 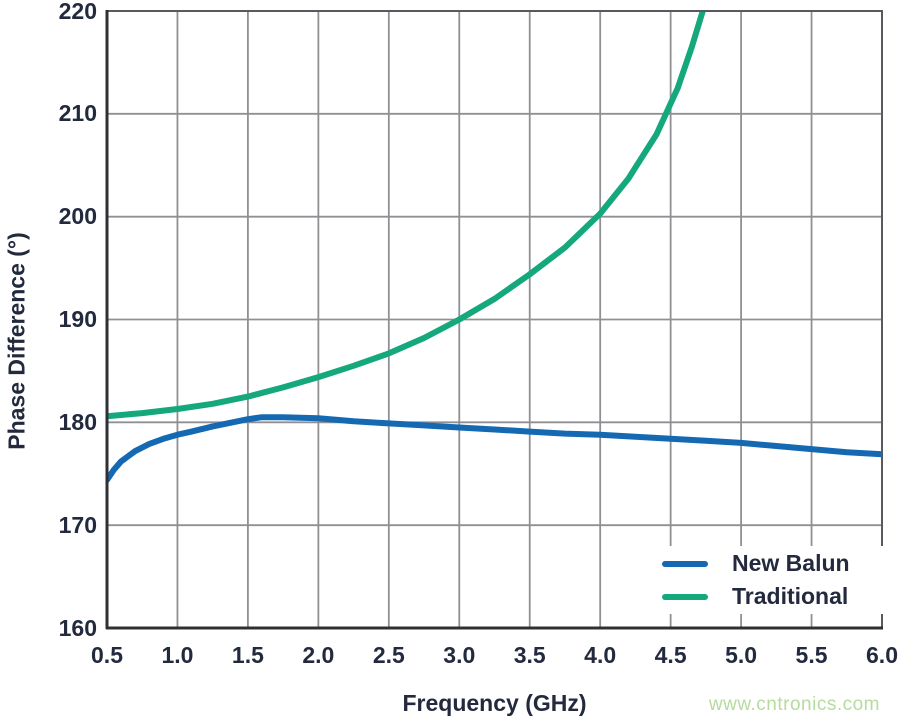 I want to click on x-tick-label: 4.0, so click(x=600, y=655).